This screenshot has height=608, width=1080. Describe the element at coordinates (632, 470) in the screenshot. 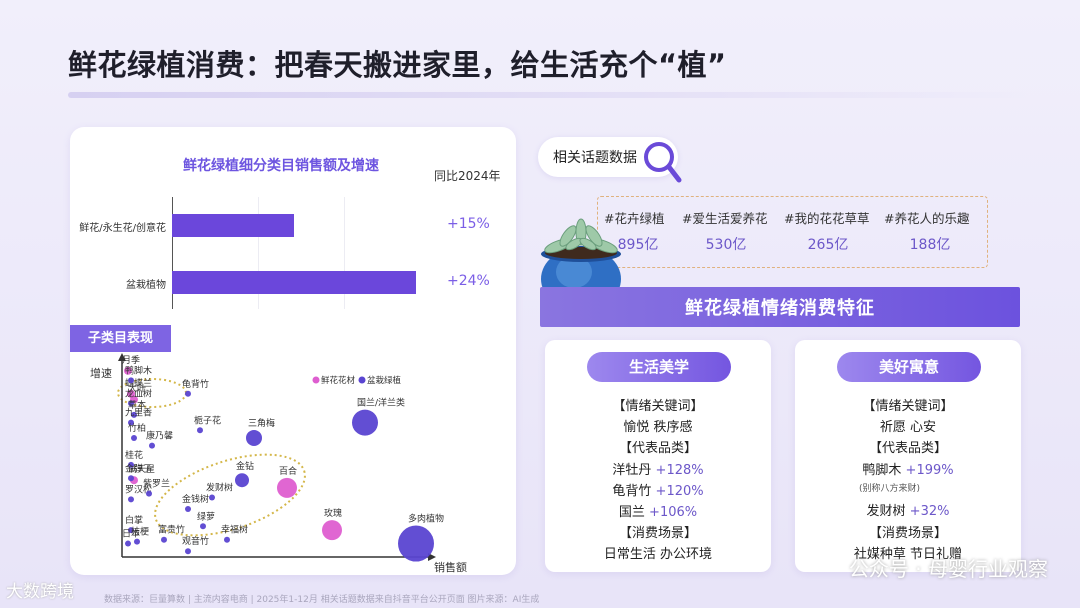

I see `product-name: 洋牡丹` at that location.